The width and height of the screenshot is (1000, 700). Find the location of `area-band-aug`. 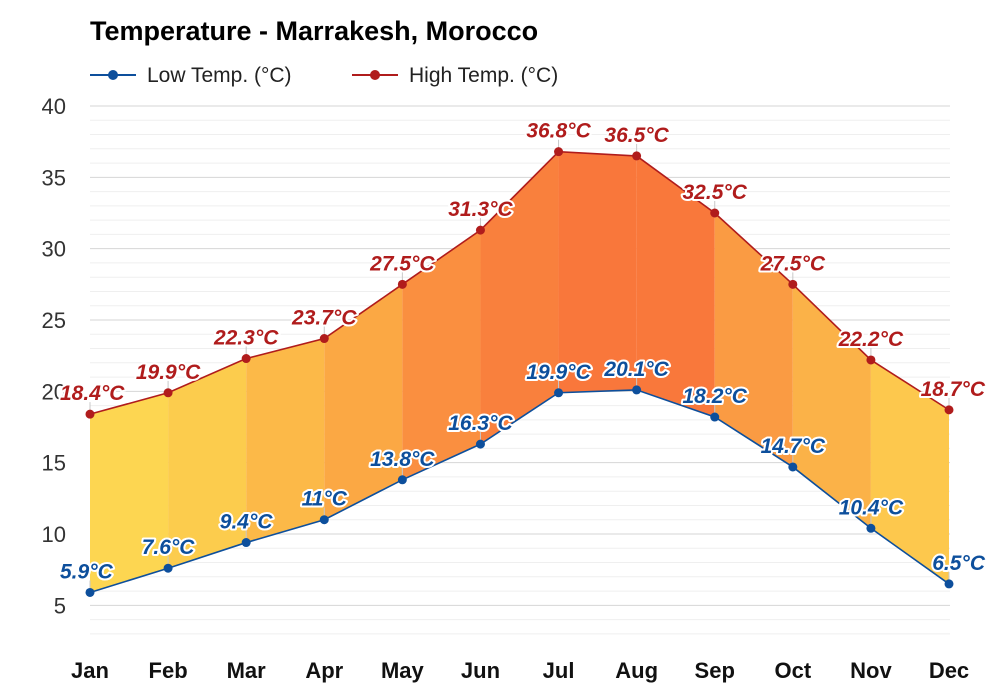

area-band-aug is located at coordinates (675, 286).